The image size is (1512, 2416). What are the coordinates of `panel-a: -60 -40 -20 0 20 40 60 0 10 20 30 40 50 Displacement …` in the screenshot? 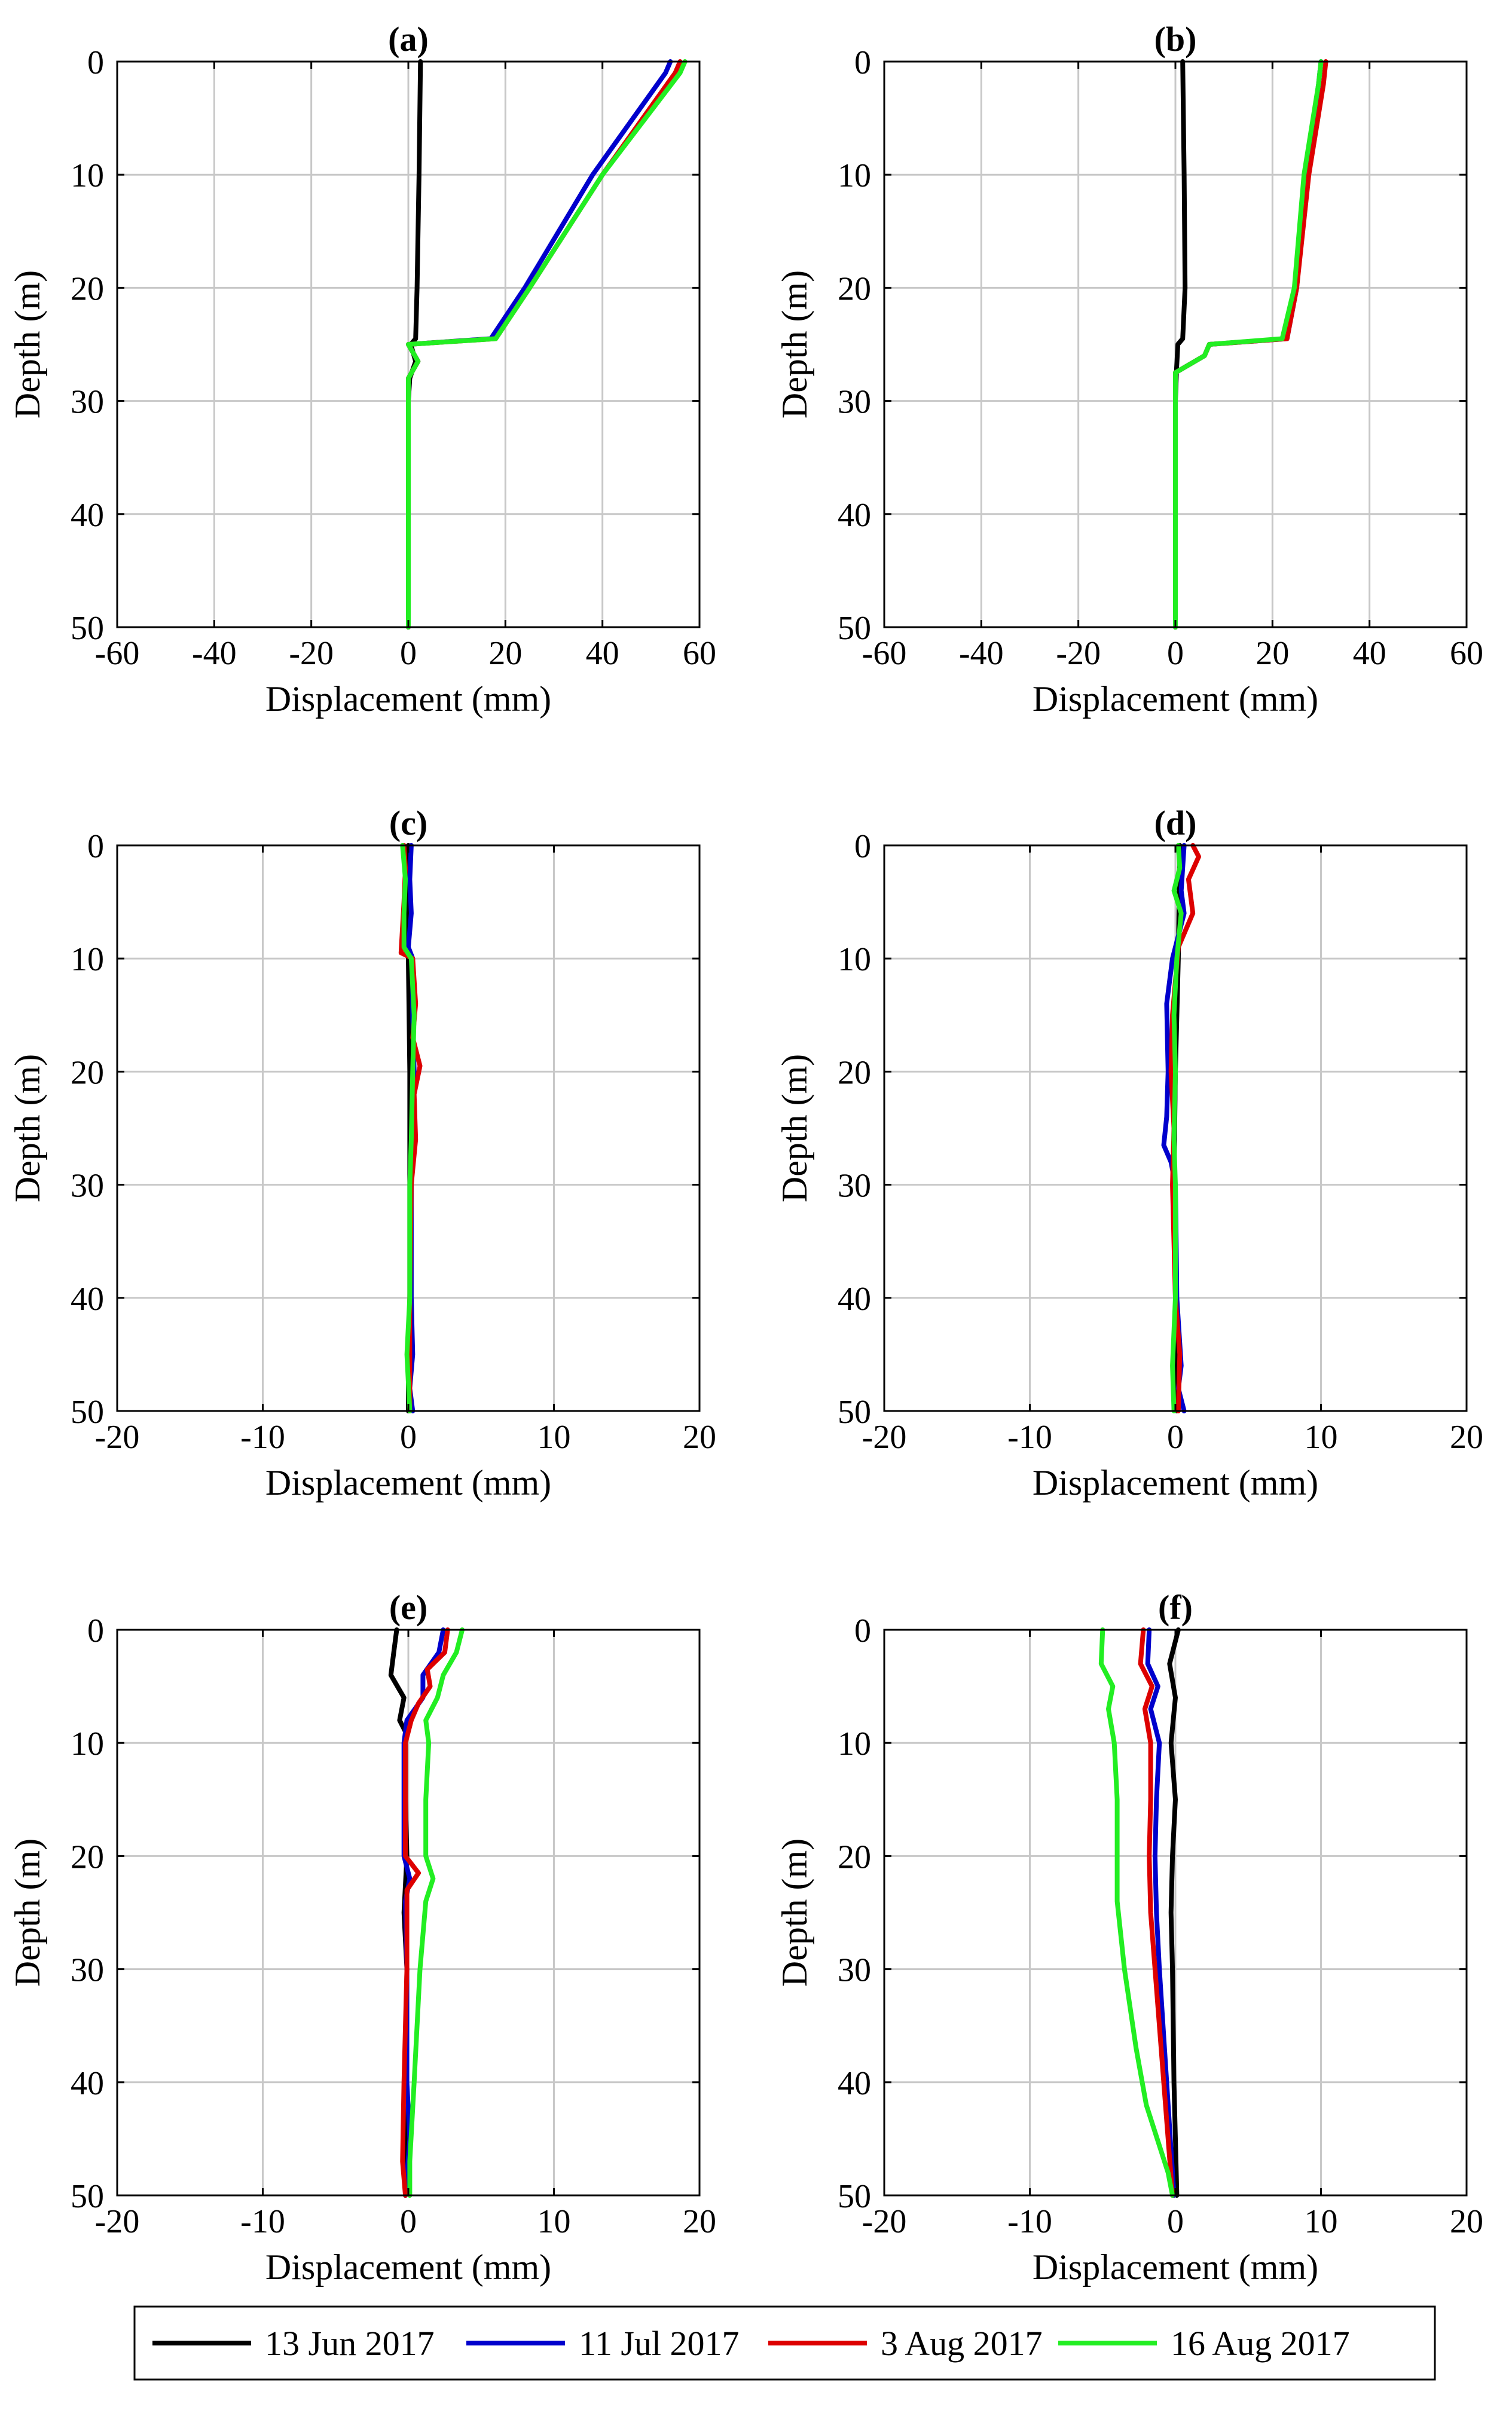 It's located at (362, 369).